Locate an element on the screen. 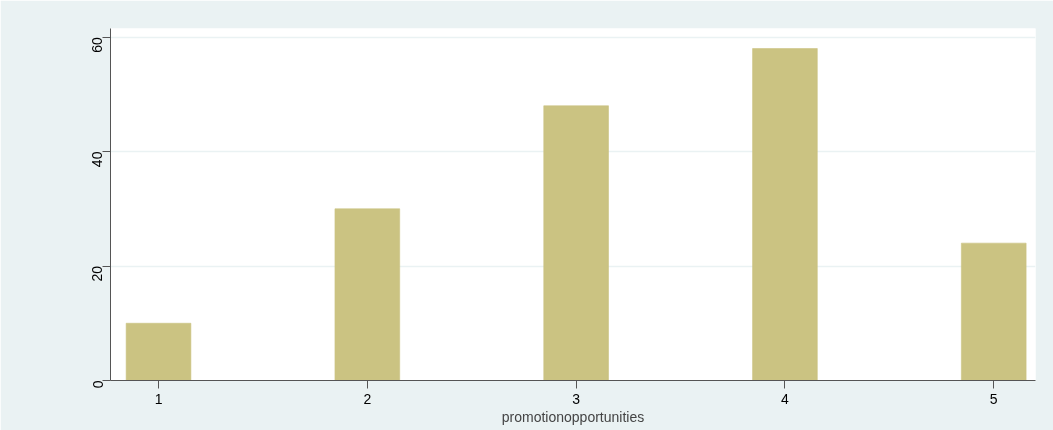 The height and width of the screenshot is (430, 1053). x-tick-label: 2 is located at coordinates (367, 398).